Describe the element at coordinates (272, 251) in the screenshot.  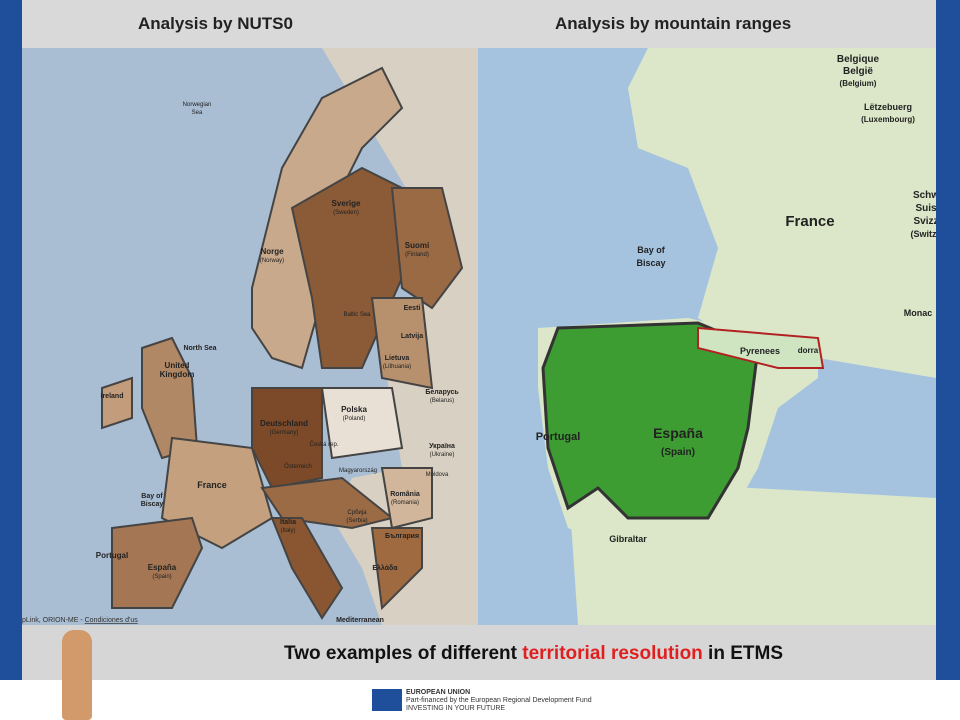
I see `map-label: Norge` at that location.